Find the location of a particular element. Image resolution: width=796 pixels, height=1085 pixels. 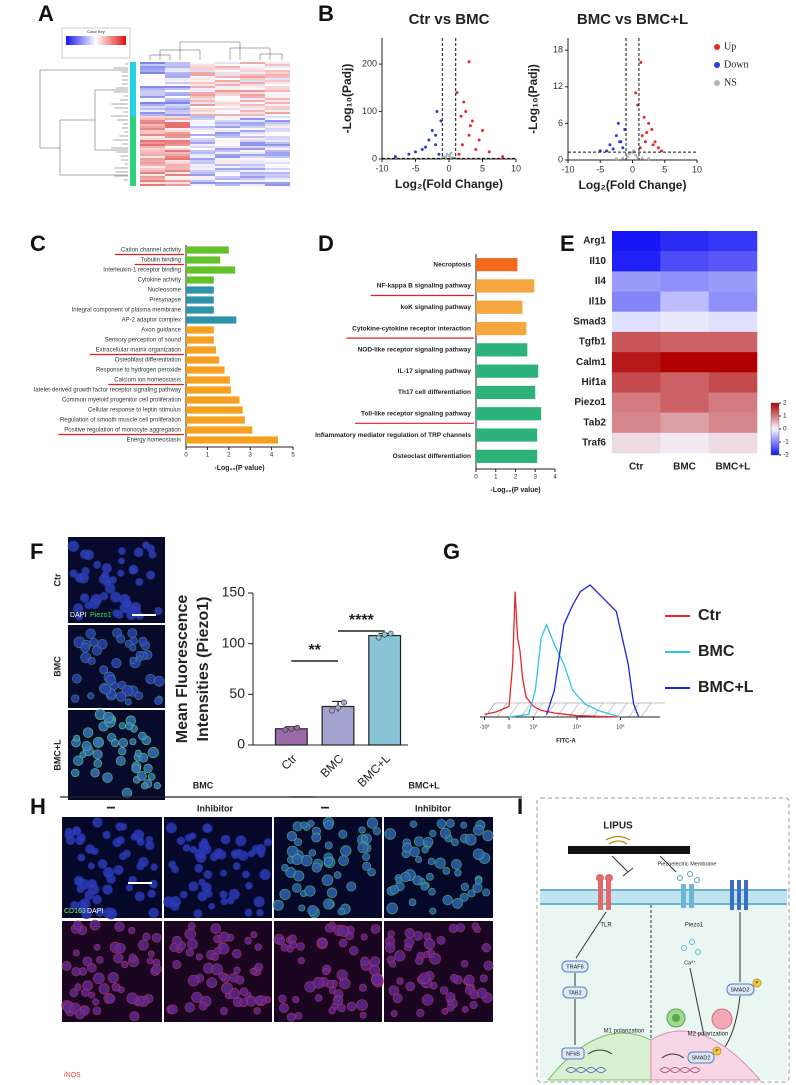

tlr-receptor is located at coordinates (604, 892).